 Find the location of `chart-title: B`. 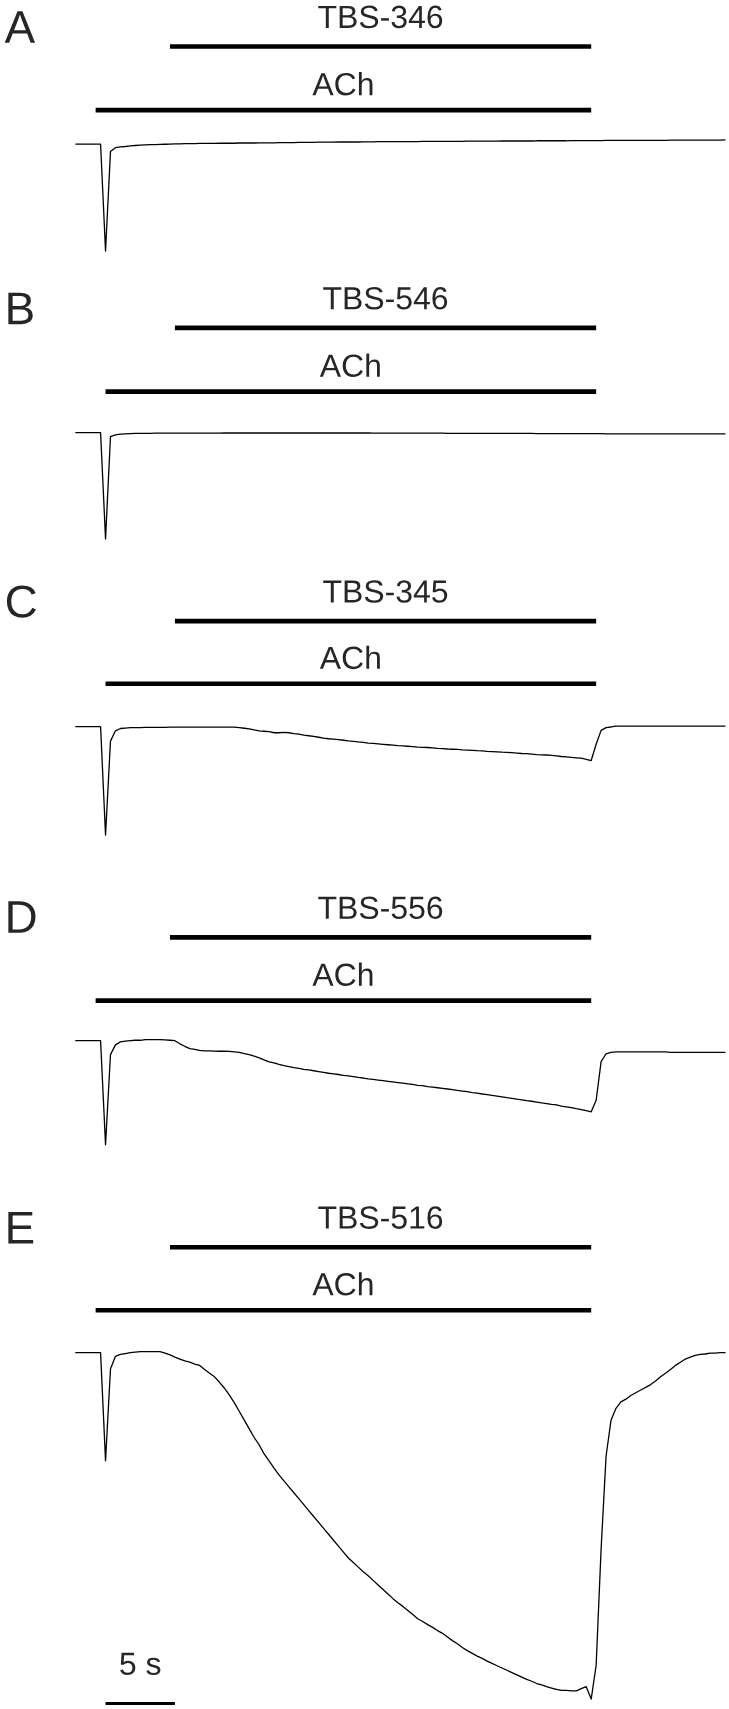

chart-title: B is located at coordinates (20, 308).